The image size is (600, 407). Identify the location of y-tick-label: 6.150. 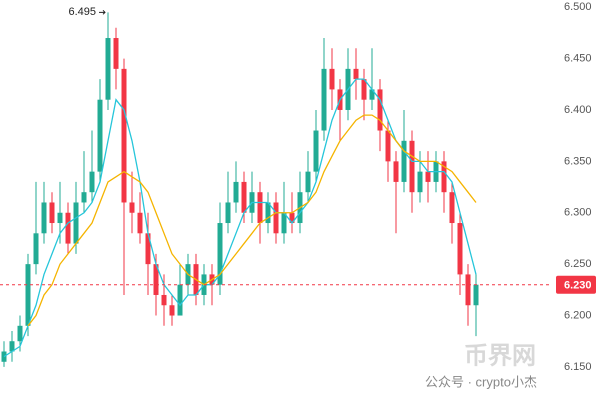
(578, 367).